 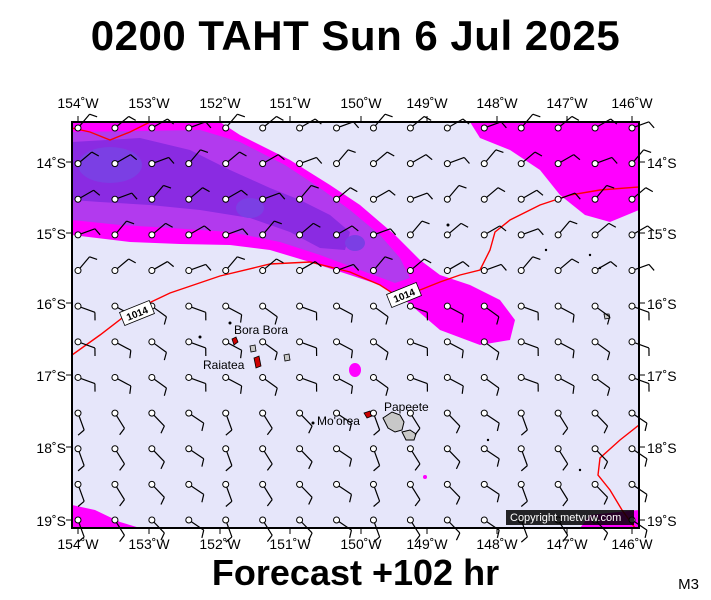 What do you see at coordinates (106, 516) in the screenshot?
I see `rain-cell-southwest` at bounding box center [106, 516].